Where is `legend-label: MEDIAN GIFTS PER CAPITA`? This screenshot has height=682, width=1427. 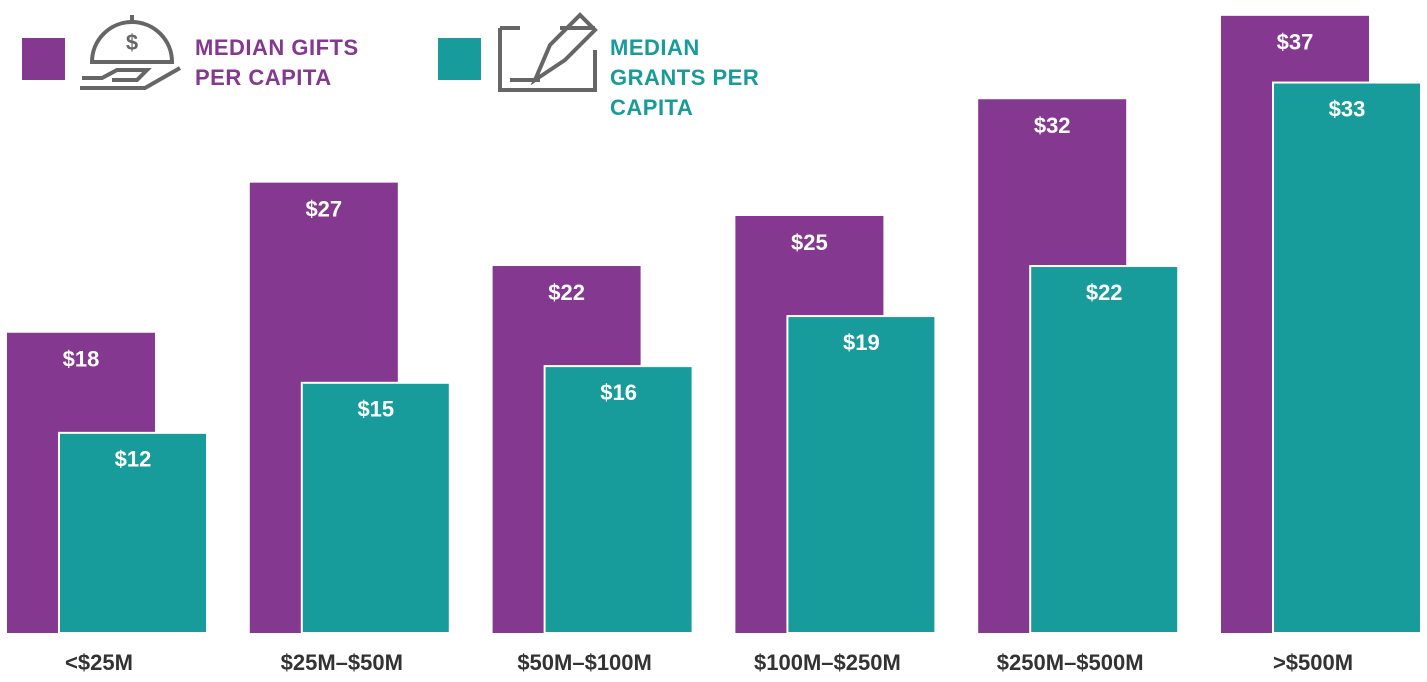
legend-label: MEDIAN GIFTS PER CAPITA is located at coordinates (277, 62).